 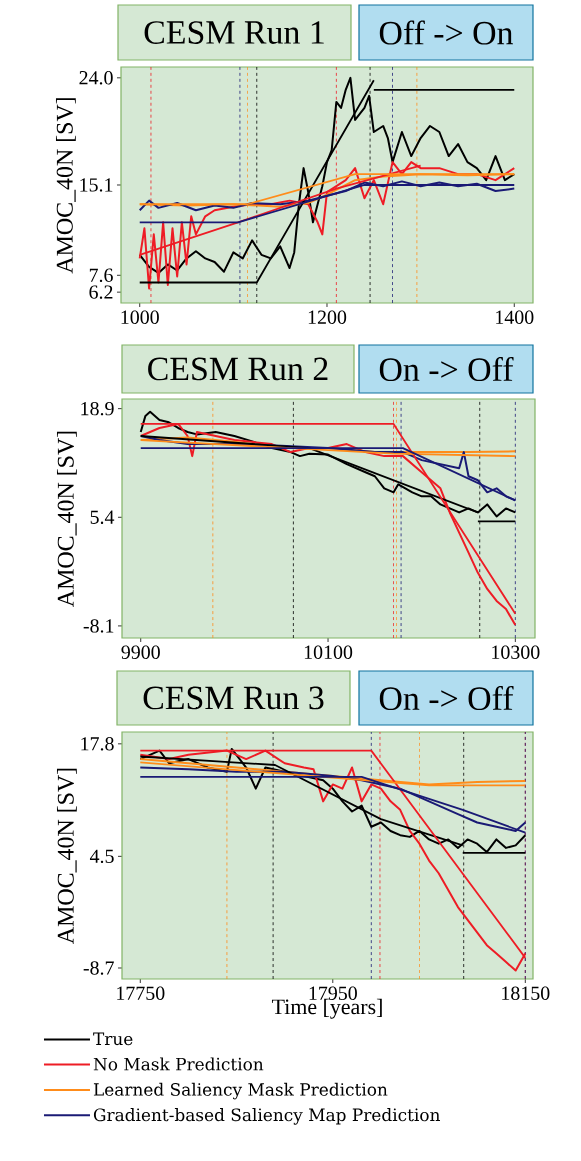 What do you see at coordinates (178, 1064) in the screenshot?
I see `legend-label: No Mask Prediction` at bounding box center [178, 1064].